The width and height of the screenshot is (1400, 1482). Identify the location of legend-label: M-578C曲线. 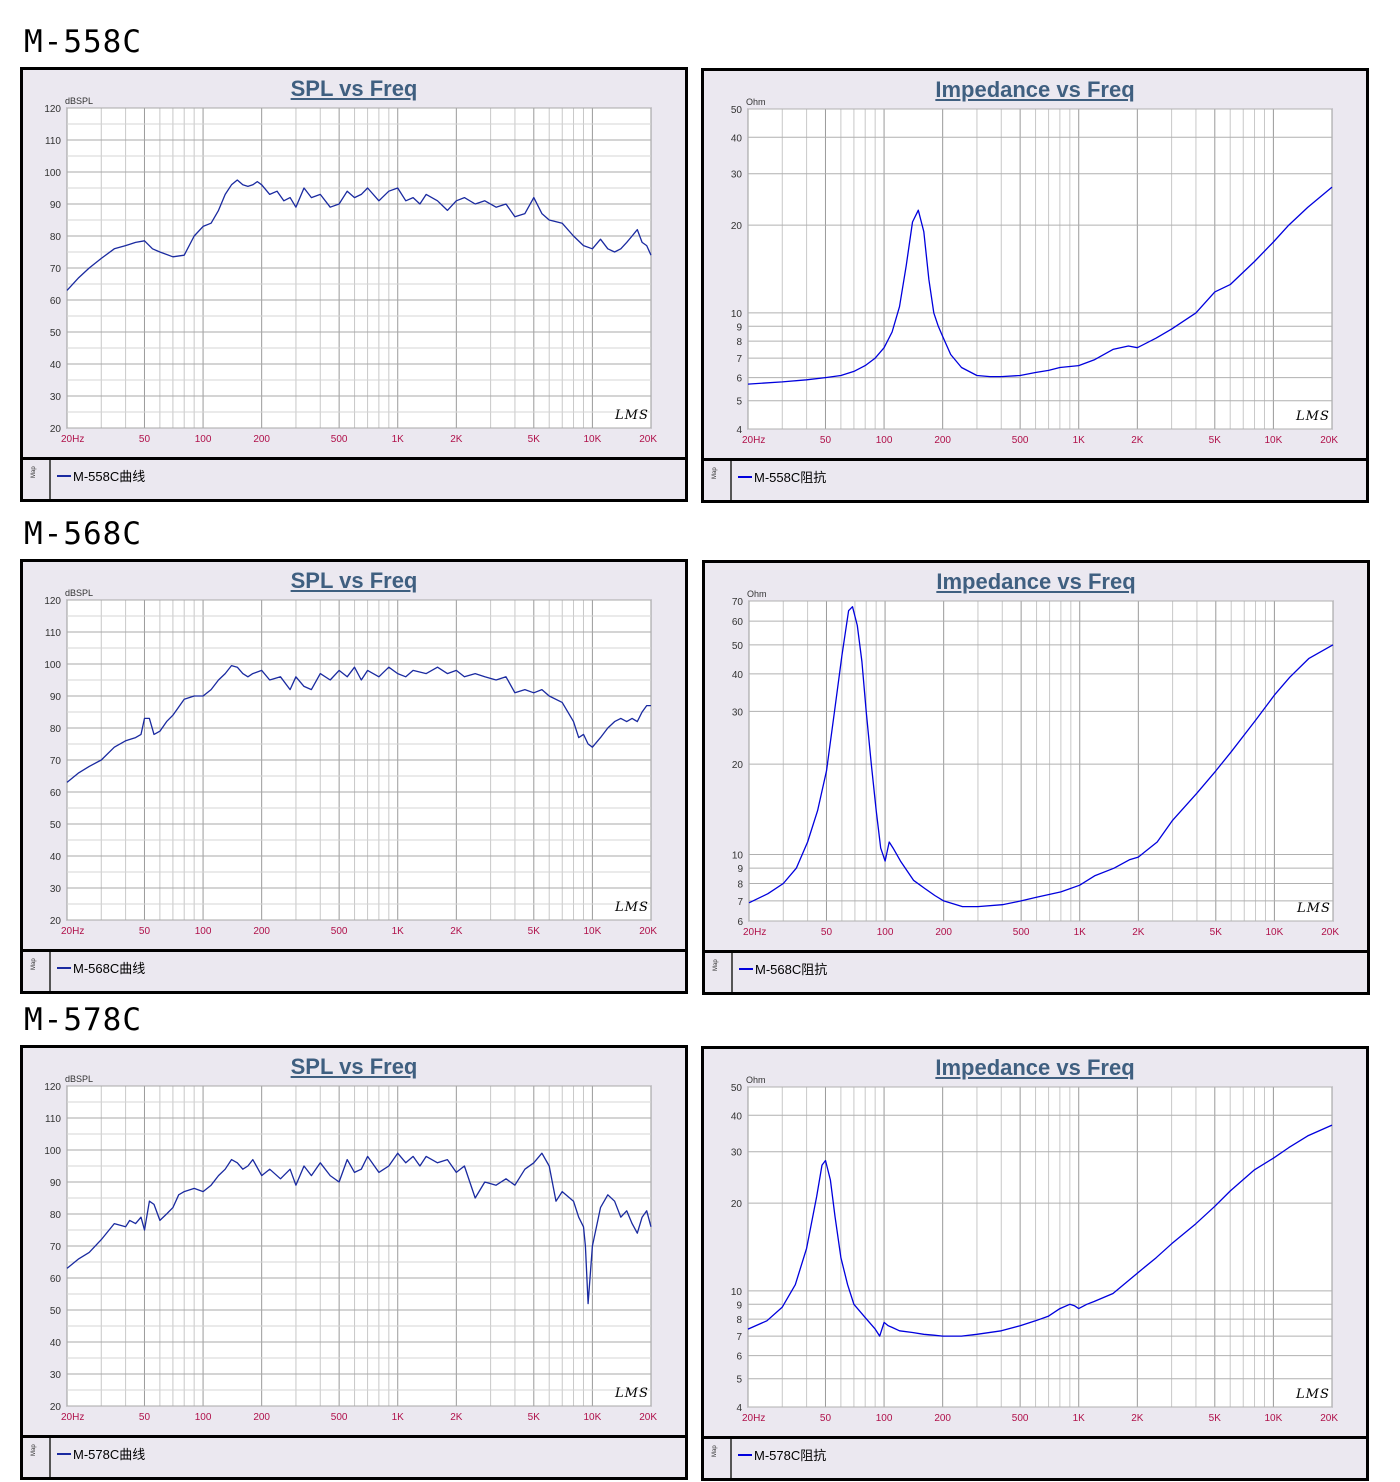
(109, 1454).